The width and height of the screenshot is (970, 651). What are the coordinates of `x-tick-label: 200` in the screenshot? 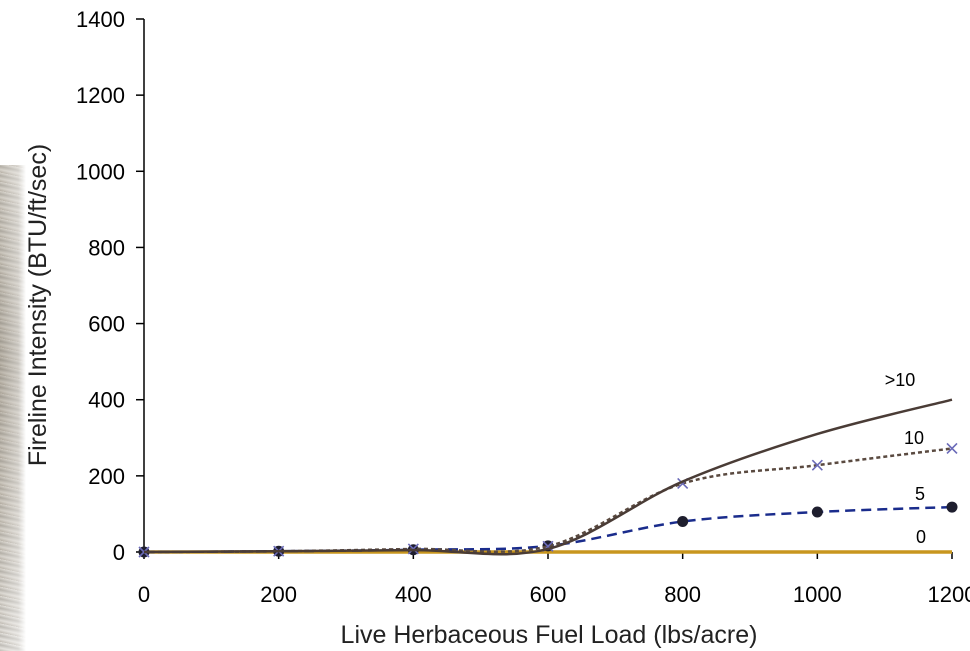 It's located at (278, 594).